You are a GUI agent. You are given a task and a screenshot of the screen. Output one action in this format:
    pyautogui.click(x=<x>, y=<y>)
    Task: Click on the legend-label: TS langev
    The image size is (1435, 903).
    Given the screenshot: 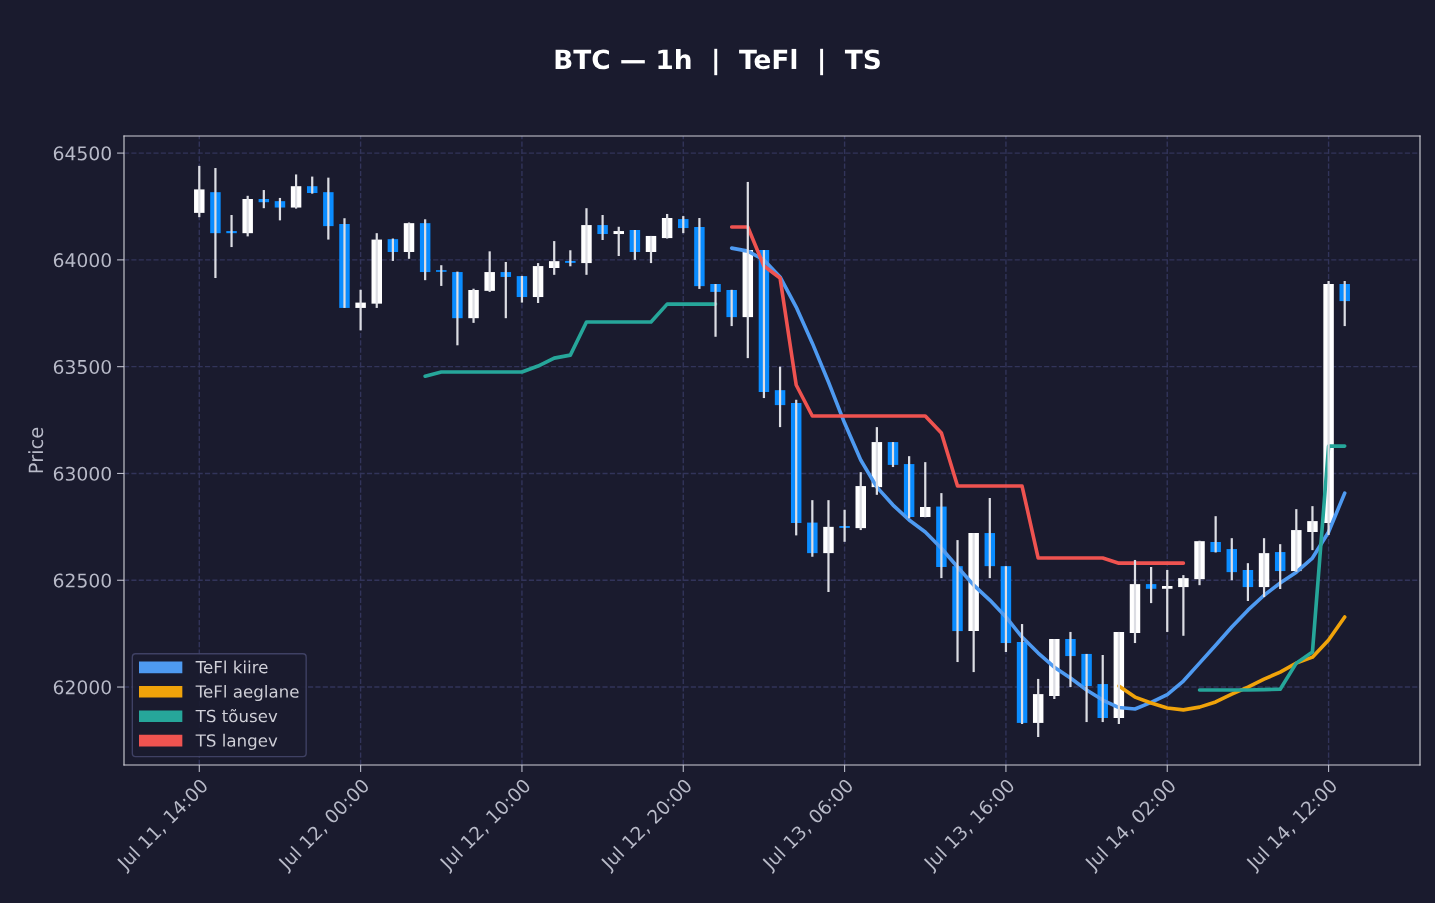 What is the action you would take?
    pyautogui.click(x=236, y=741)
    